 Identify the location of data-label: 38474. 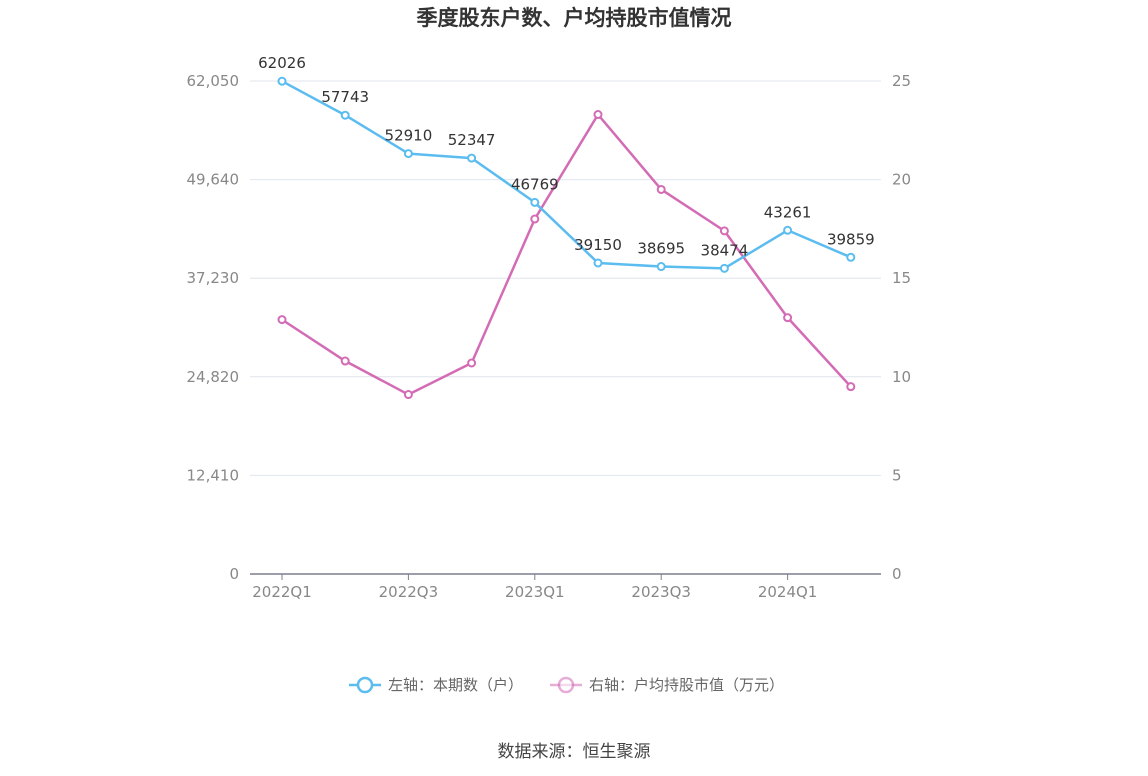
(725, 250).